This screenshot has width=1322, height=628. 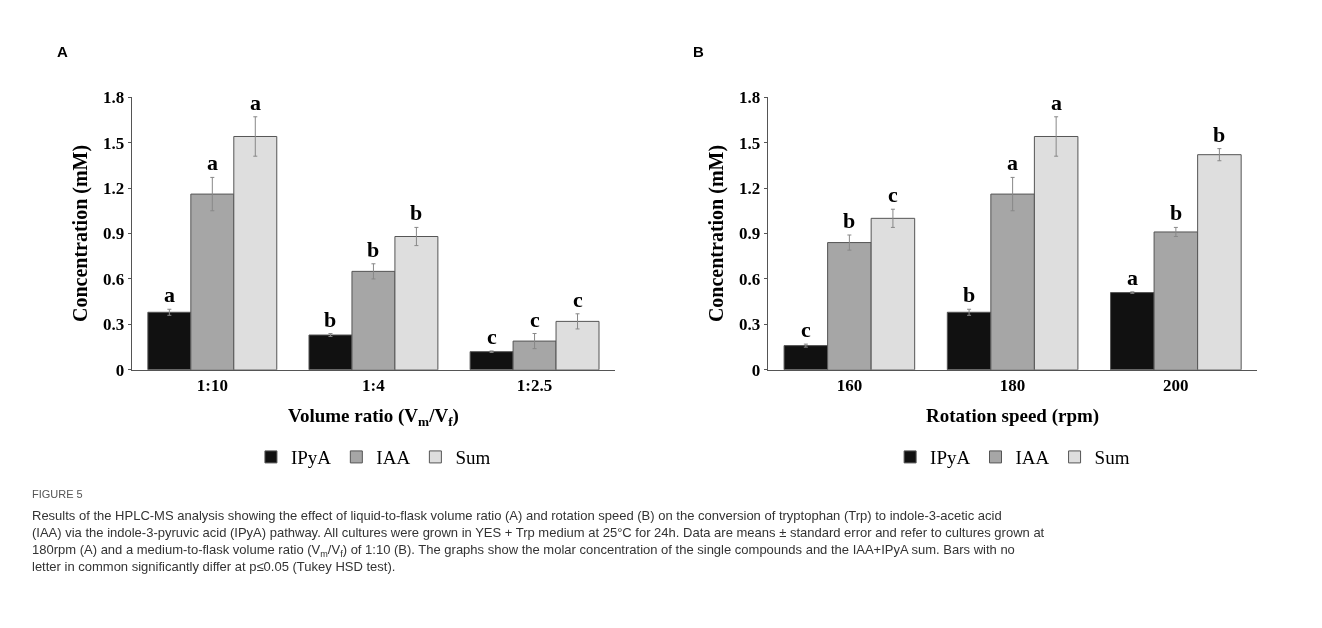 I want to click on x-tick-label: 1:4, so click(x=374, y=386).